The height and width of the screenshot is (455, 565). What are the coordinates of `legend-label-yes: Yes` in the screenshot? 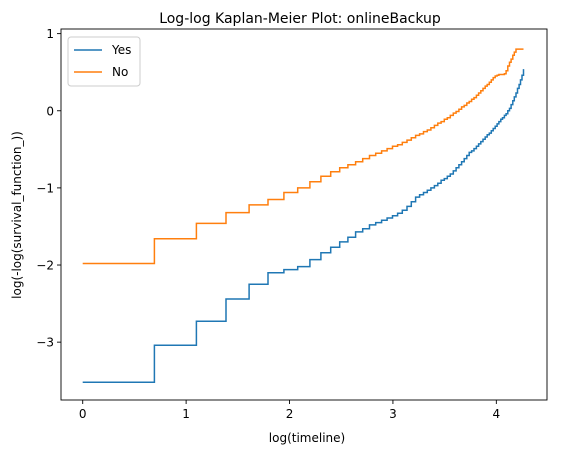 It's located at (121, 50).